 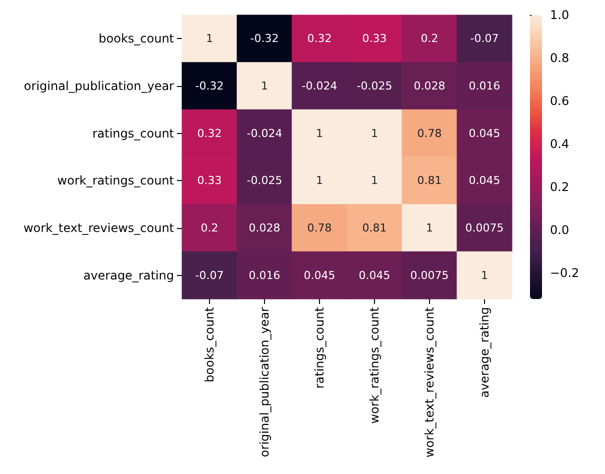 What do you see at coordinates (429, 382) in the screenshot?
I see `x-tick-label: work_text_reviews_count` at bounding box center [429, 382].